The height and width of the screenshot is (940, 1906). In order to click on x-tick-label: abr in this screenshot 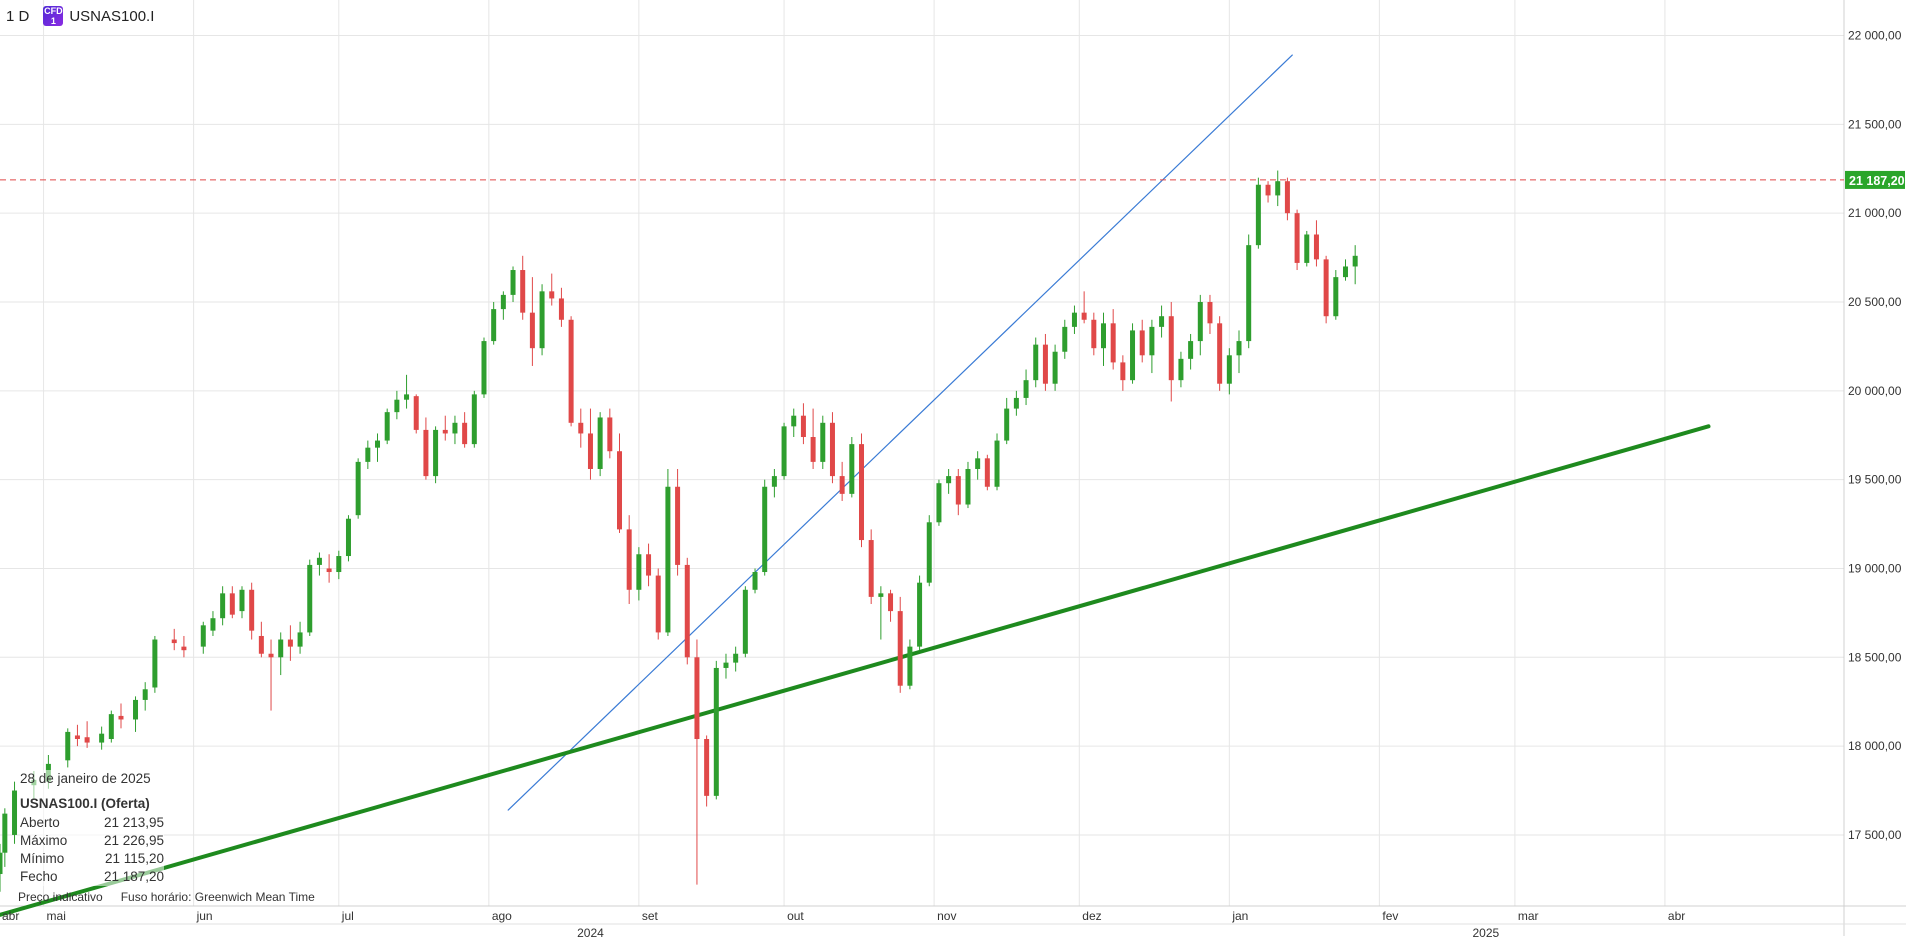, I will do `click(1676, 916)`.